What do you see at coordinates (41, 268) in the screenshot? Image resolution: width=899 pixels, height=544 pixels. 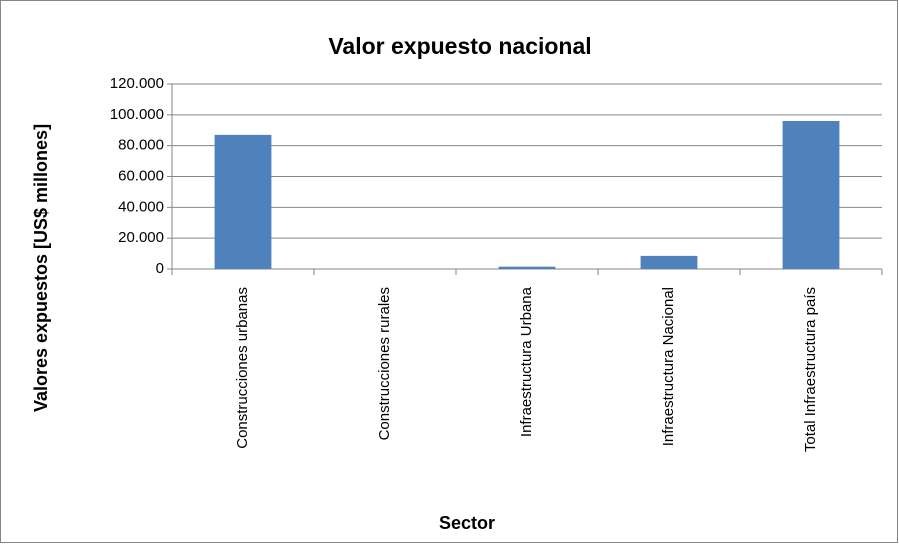 I see `y-axis-title: Valores expuestos [US$ millones]` at bounding box center [41, 268].